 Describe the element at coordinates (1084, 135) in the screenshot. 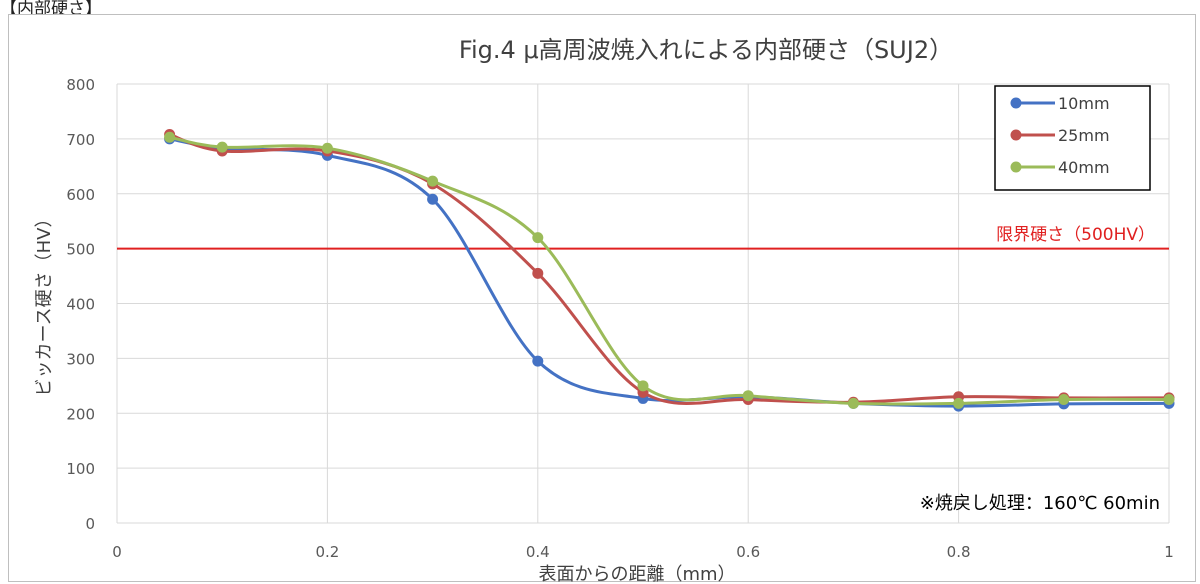

I see `legend-label: 25mm` at that location.